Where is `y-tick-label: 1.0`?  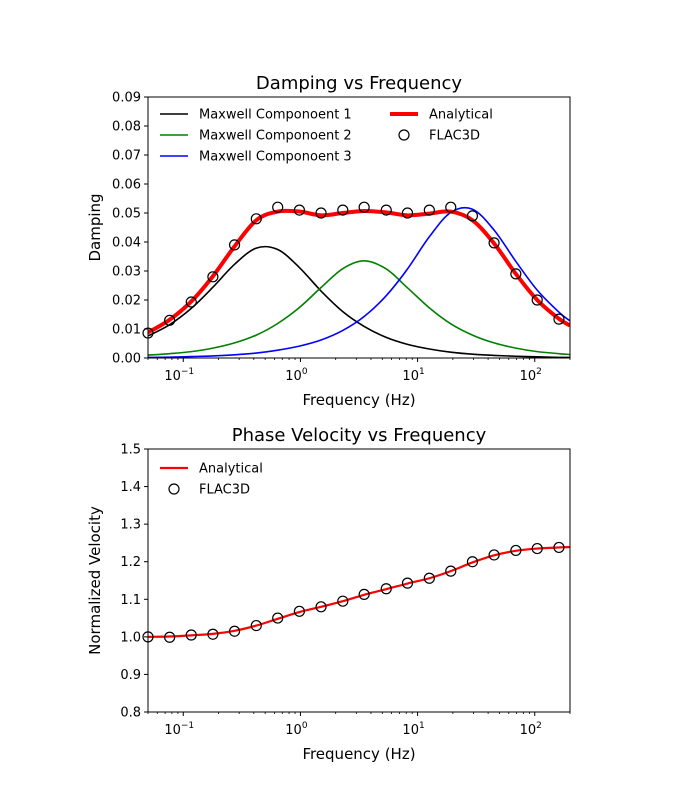 y-tick-label: 1.0 is located at coordinates (130, 637).